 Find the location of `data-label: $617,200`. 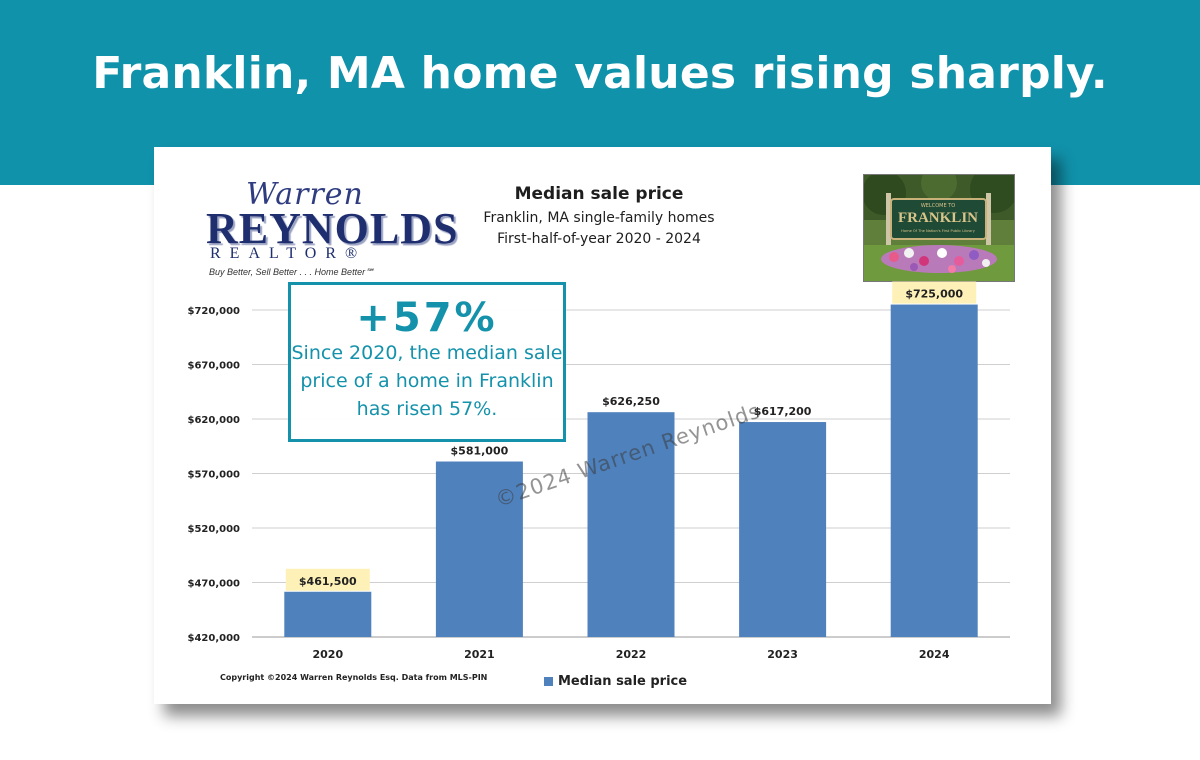

data-label: $617,200 is located at coordinates (783, 411).